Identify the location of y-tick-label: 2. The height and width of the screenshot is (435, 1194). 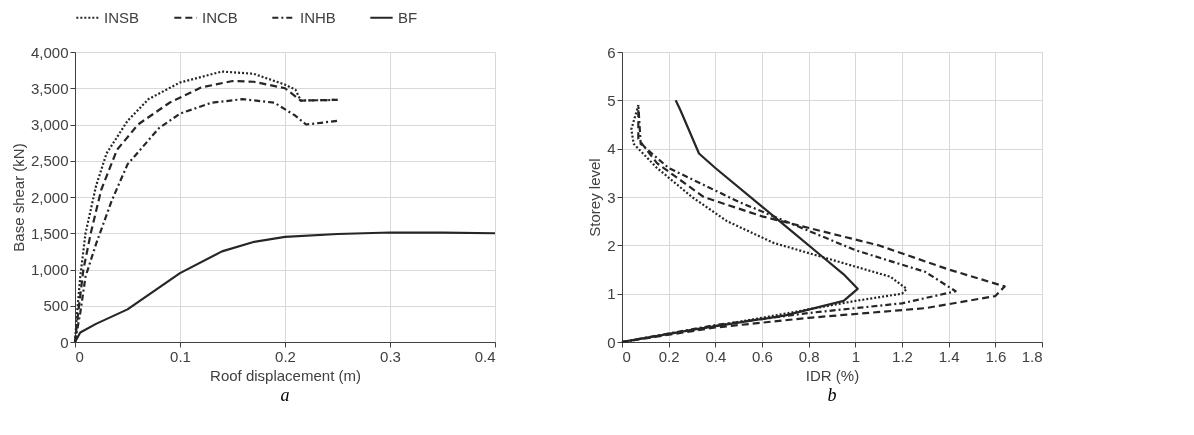
(611, 245).